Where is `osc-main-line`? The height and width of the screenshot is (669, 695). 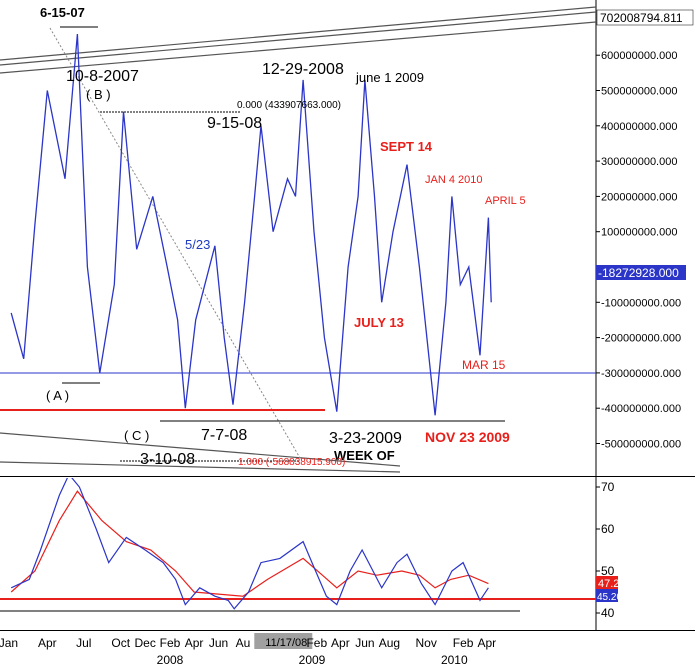 osc-main-line is located at coordinates (249, 544).